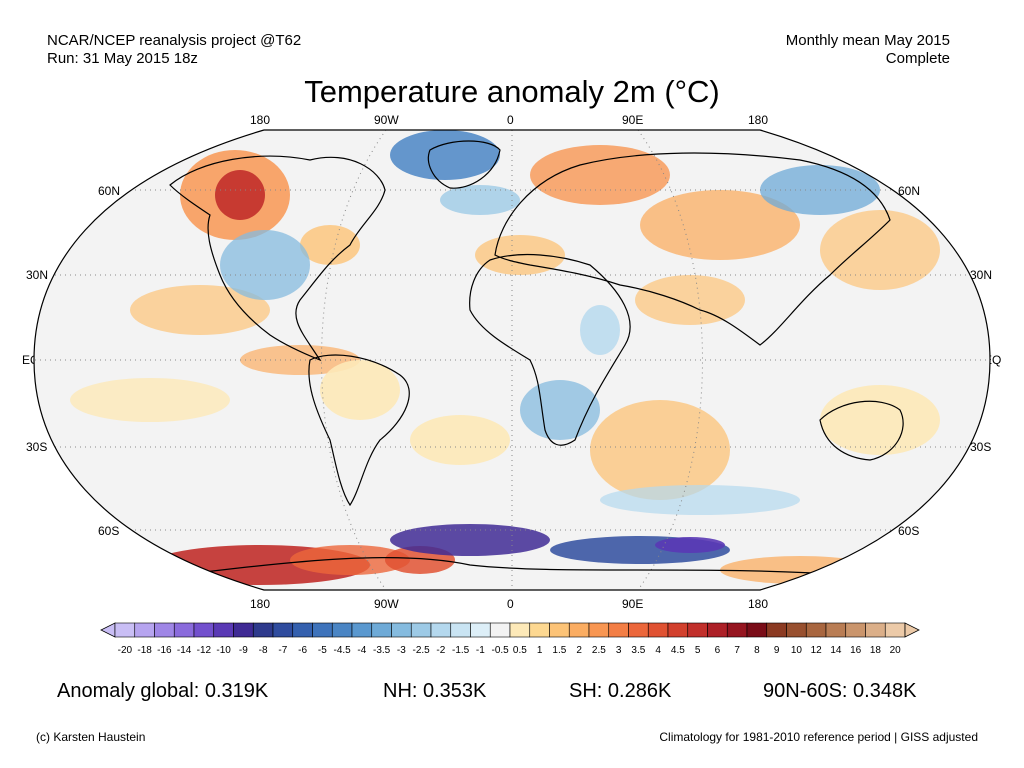 The image size is (1024, 768). What do you see at coordinates (322, 650) in the screenshot?
I see `colorbar-tick-label: -5` at bounding box center [322, 650].